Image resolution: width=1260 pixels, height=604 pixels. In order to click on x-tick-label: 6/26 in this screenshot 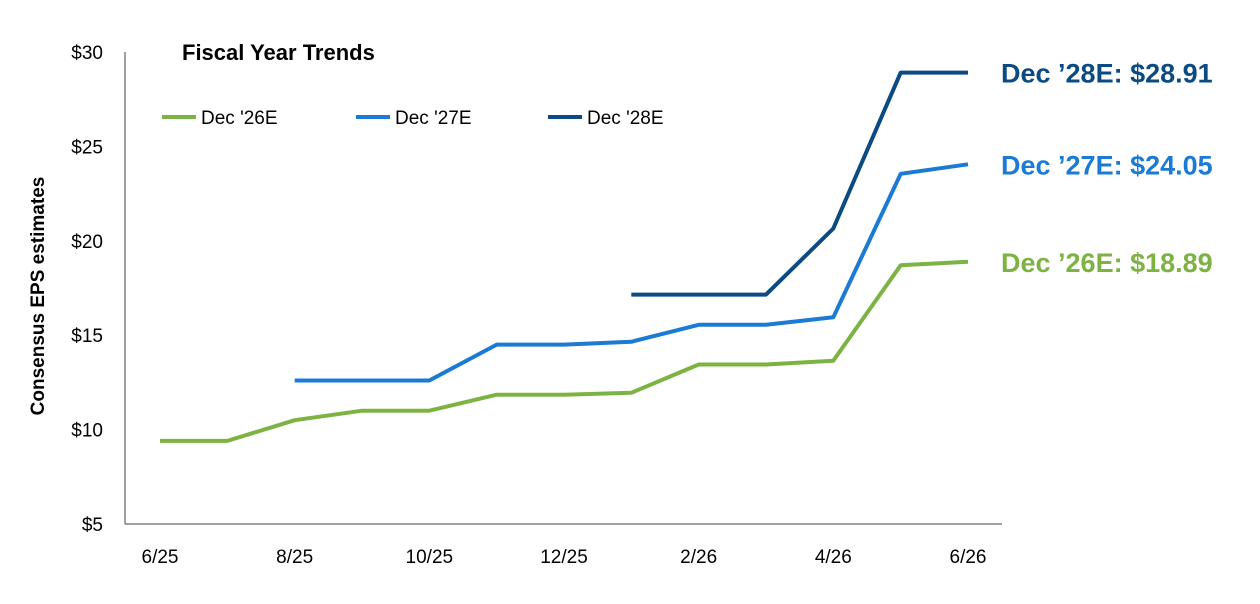, I will do `click(968, 557)`.